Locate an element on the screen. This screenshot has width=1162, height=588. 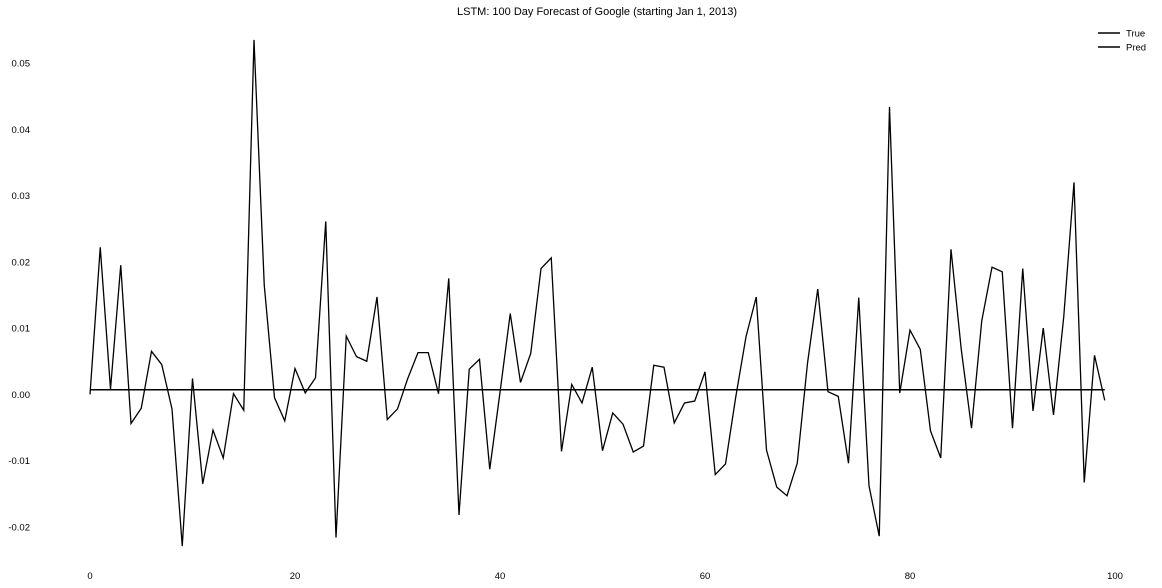
y-axis-ticks: -0.02 -0.01 0.00 0.01 0.02 0.03 0.04 0.05 is located at coordinates (19, 296).